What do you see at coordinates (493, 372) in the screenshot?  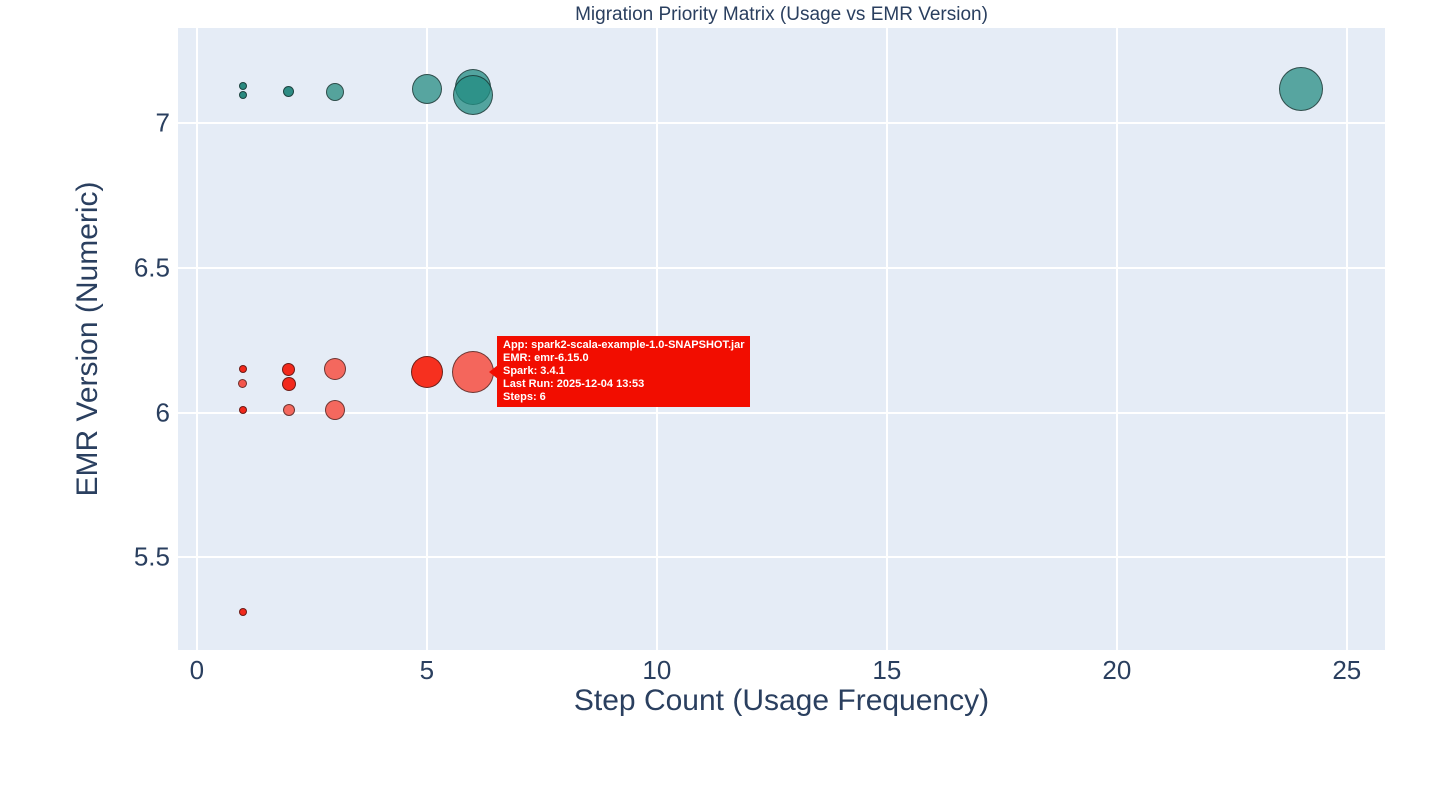 I see `tooltip-arrow` at bounding box center [493, 372].